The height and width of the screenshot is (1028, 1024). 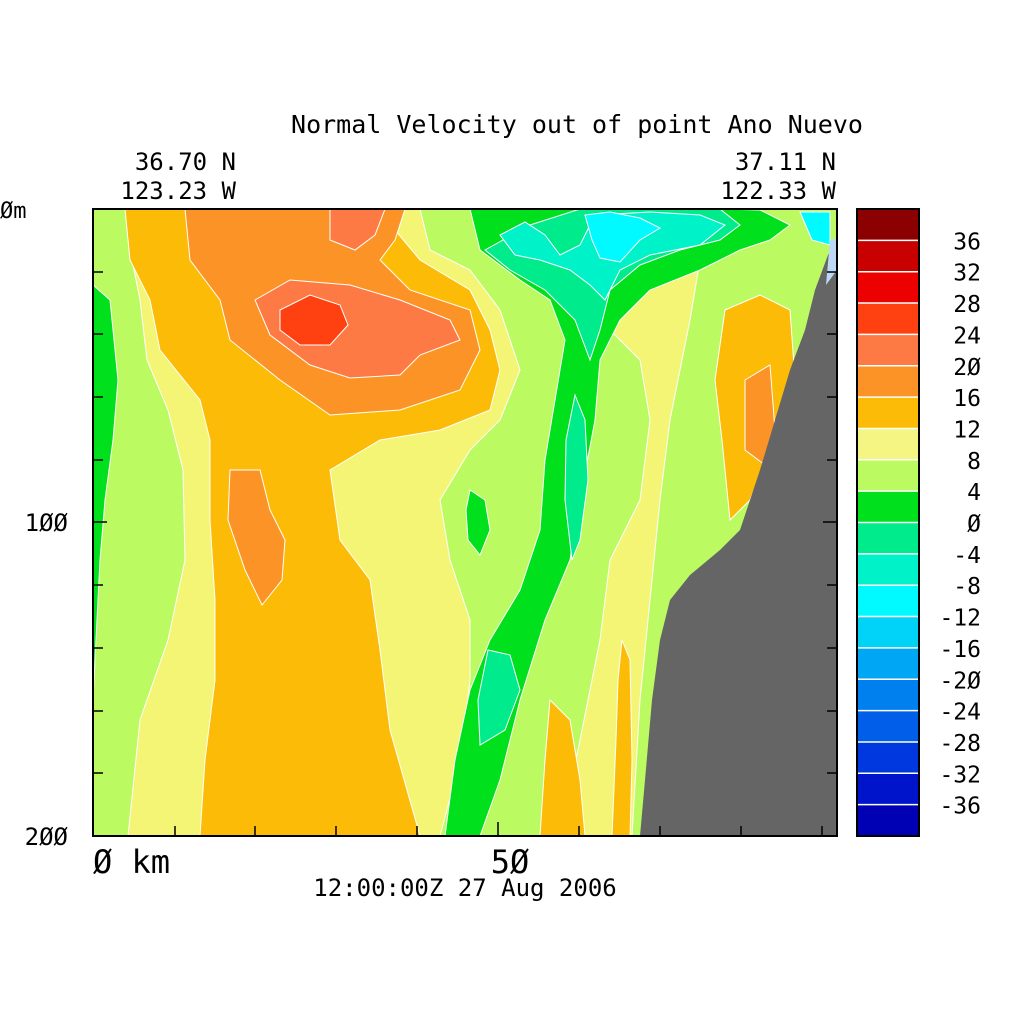 I want to click on land-shoreline-sliver, so click(x=831, y=261).